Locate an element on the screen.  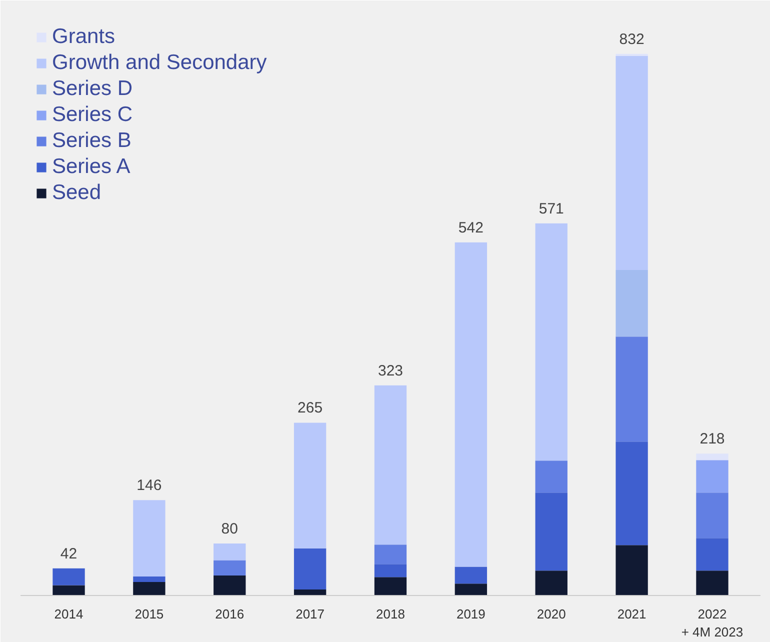
annotation: 42 is located at coordinates (69, 553).